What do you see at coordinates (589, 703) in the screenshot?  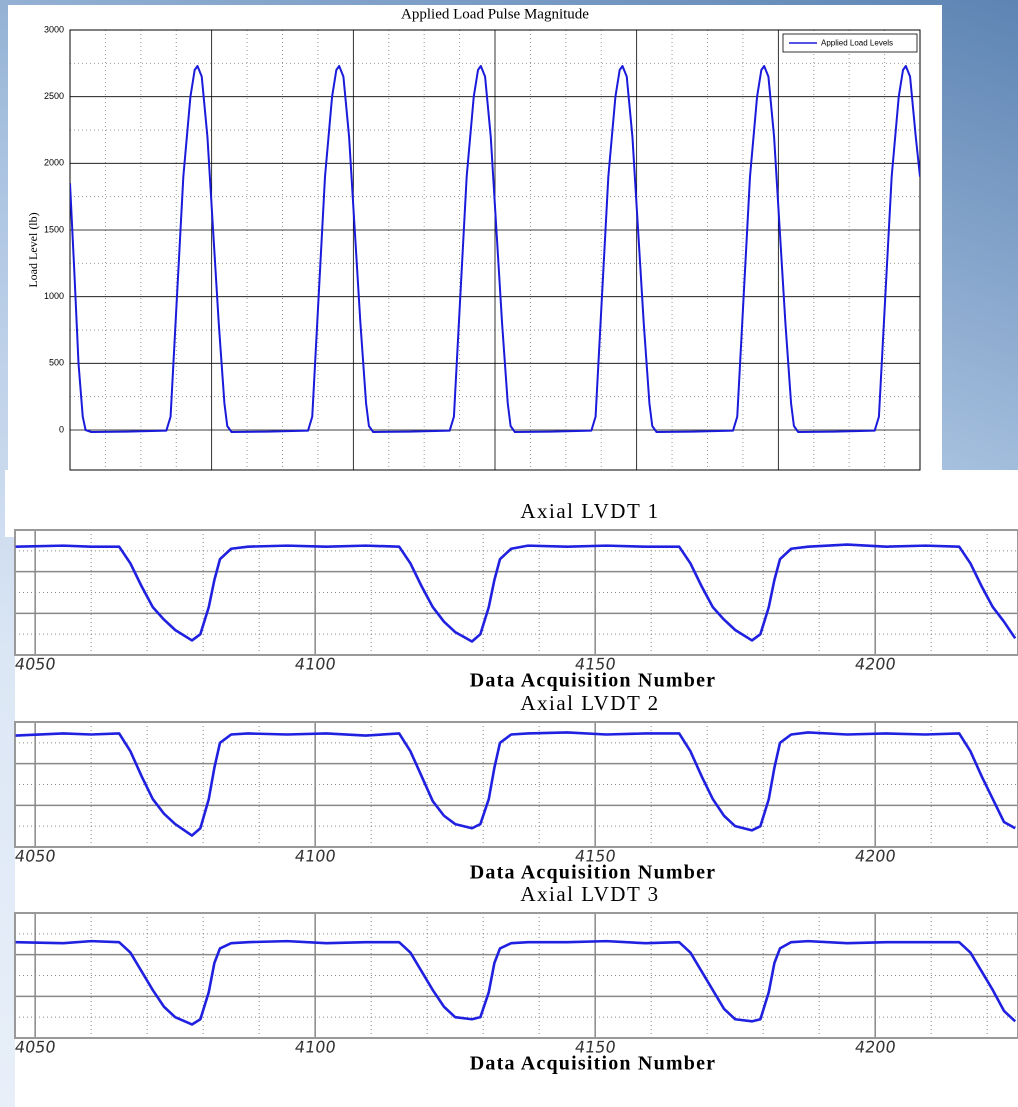 I see `chart-title: Axial LVDT 2` at bounding box center [589, 703].